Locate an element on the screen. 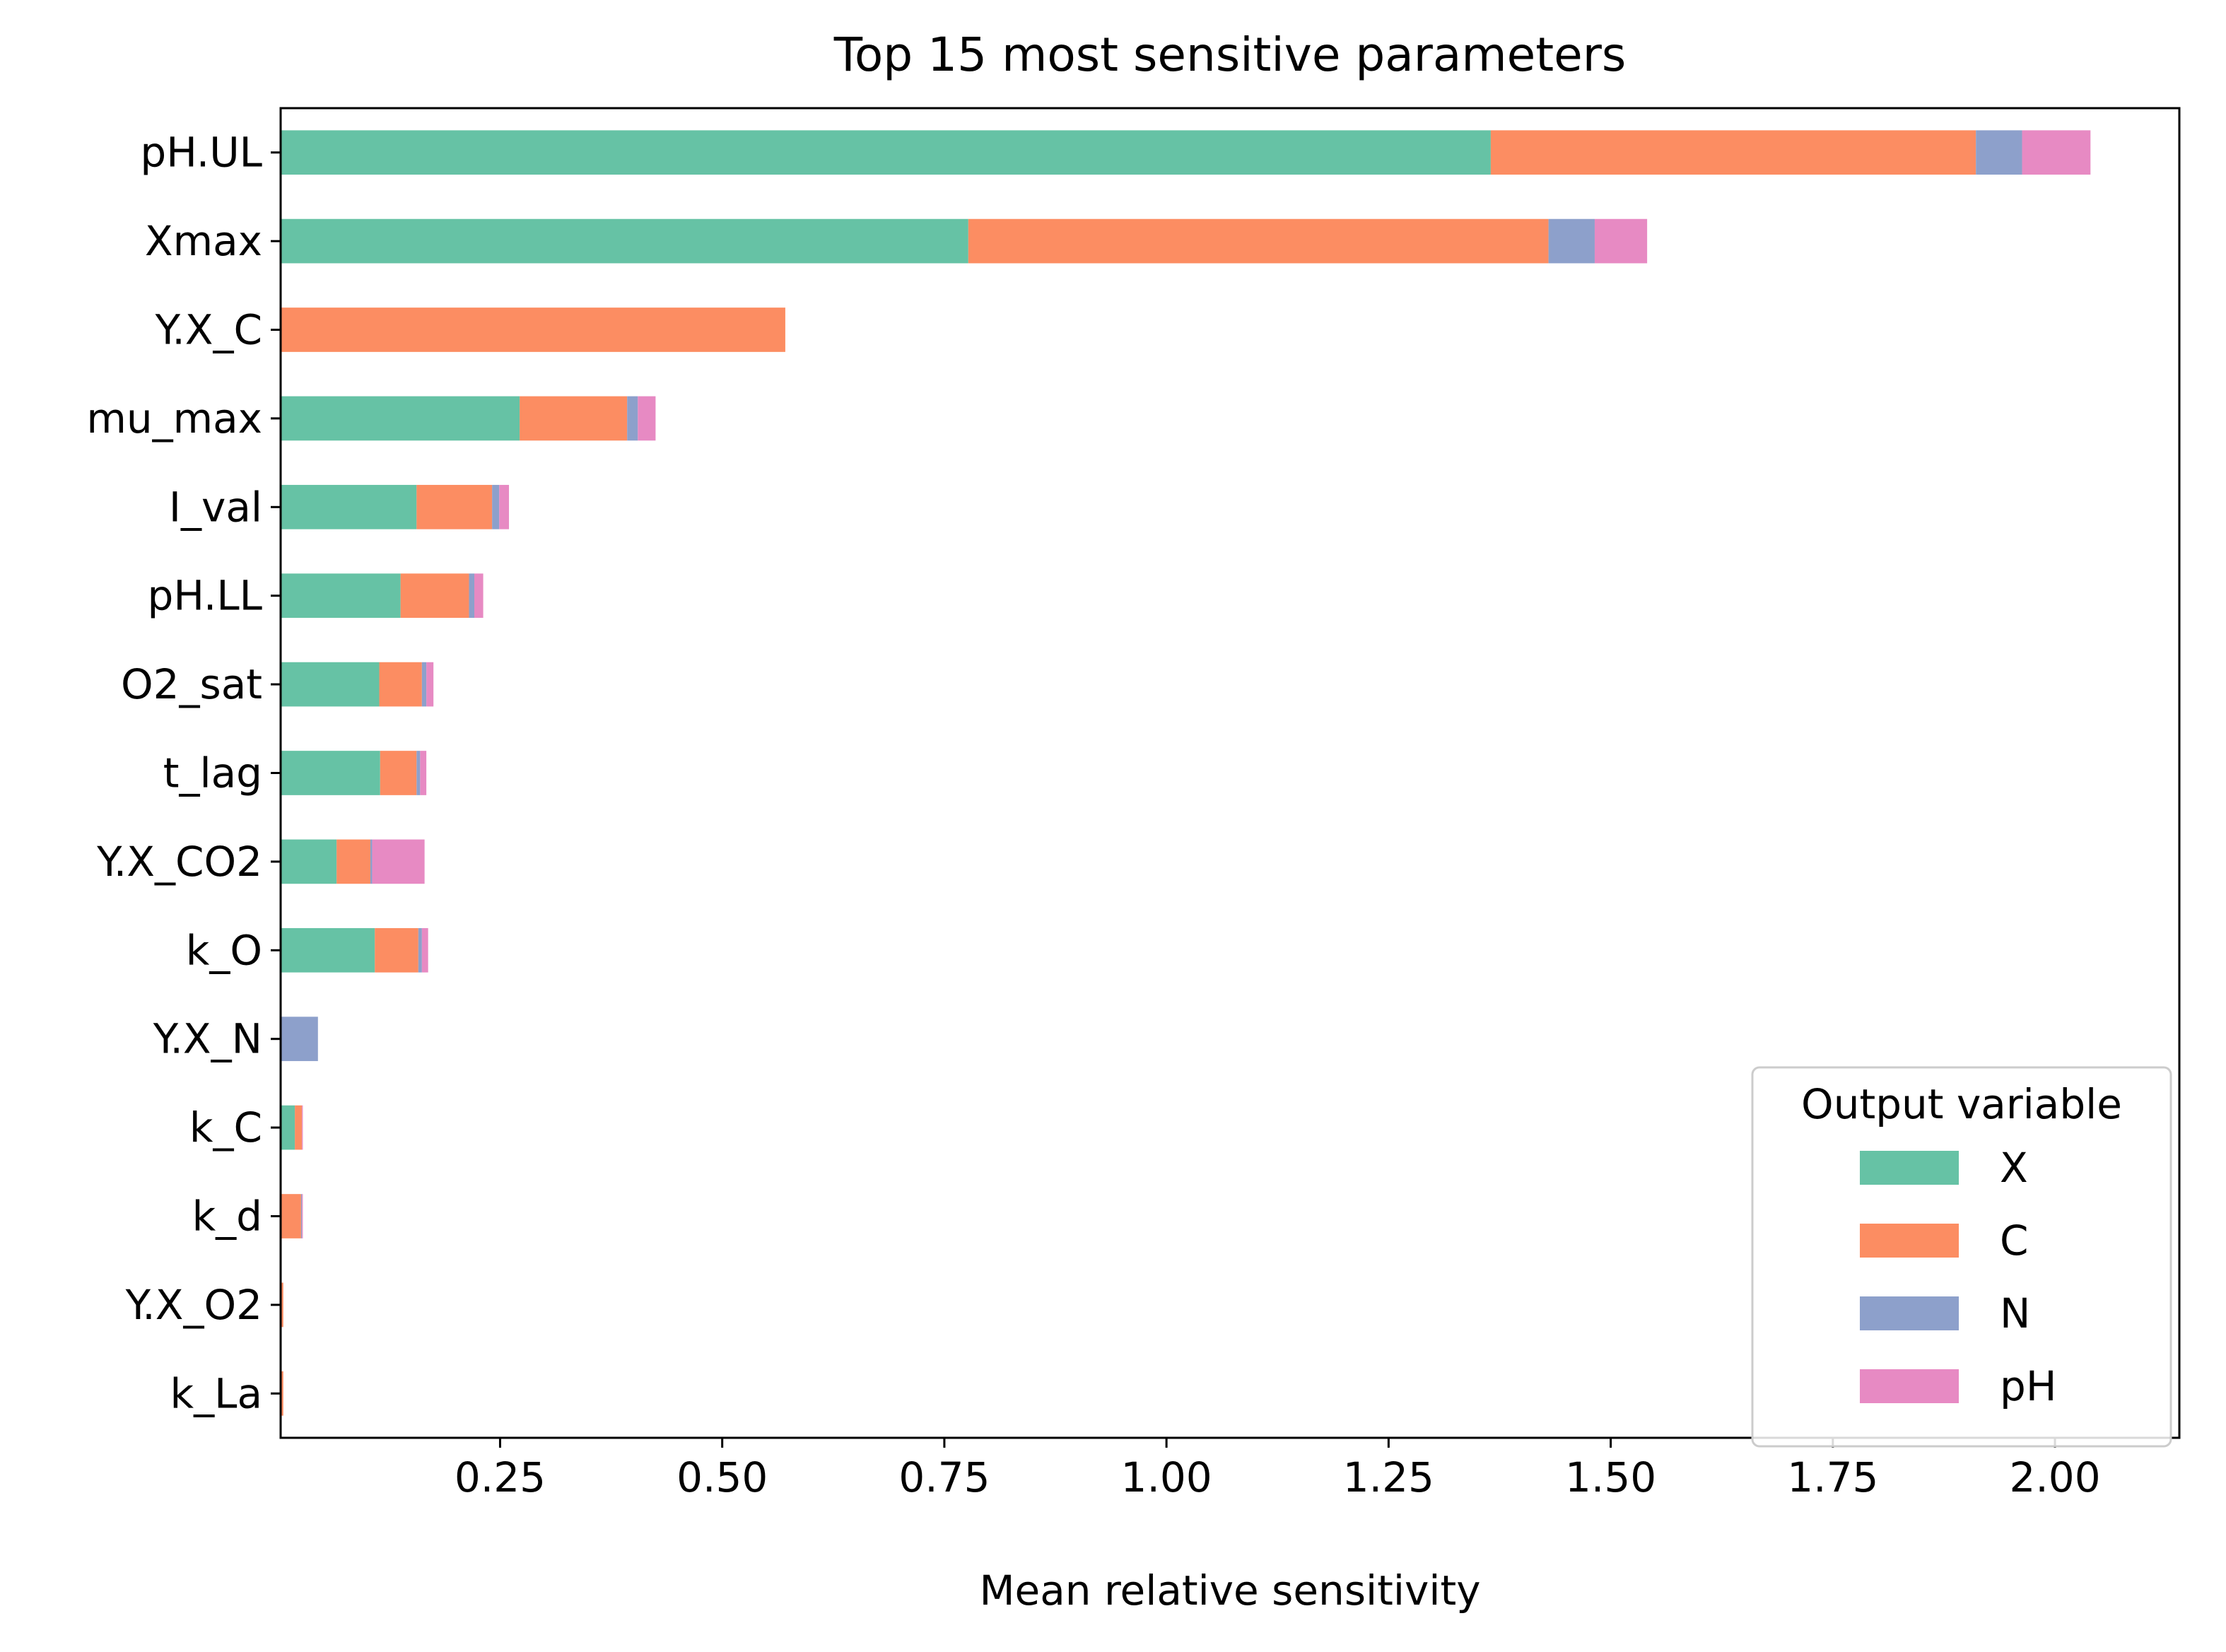 The width and height of the screenshot is (2226, 1652). bar-xmax-n is located at coordinates (1571, 241).